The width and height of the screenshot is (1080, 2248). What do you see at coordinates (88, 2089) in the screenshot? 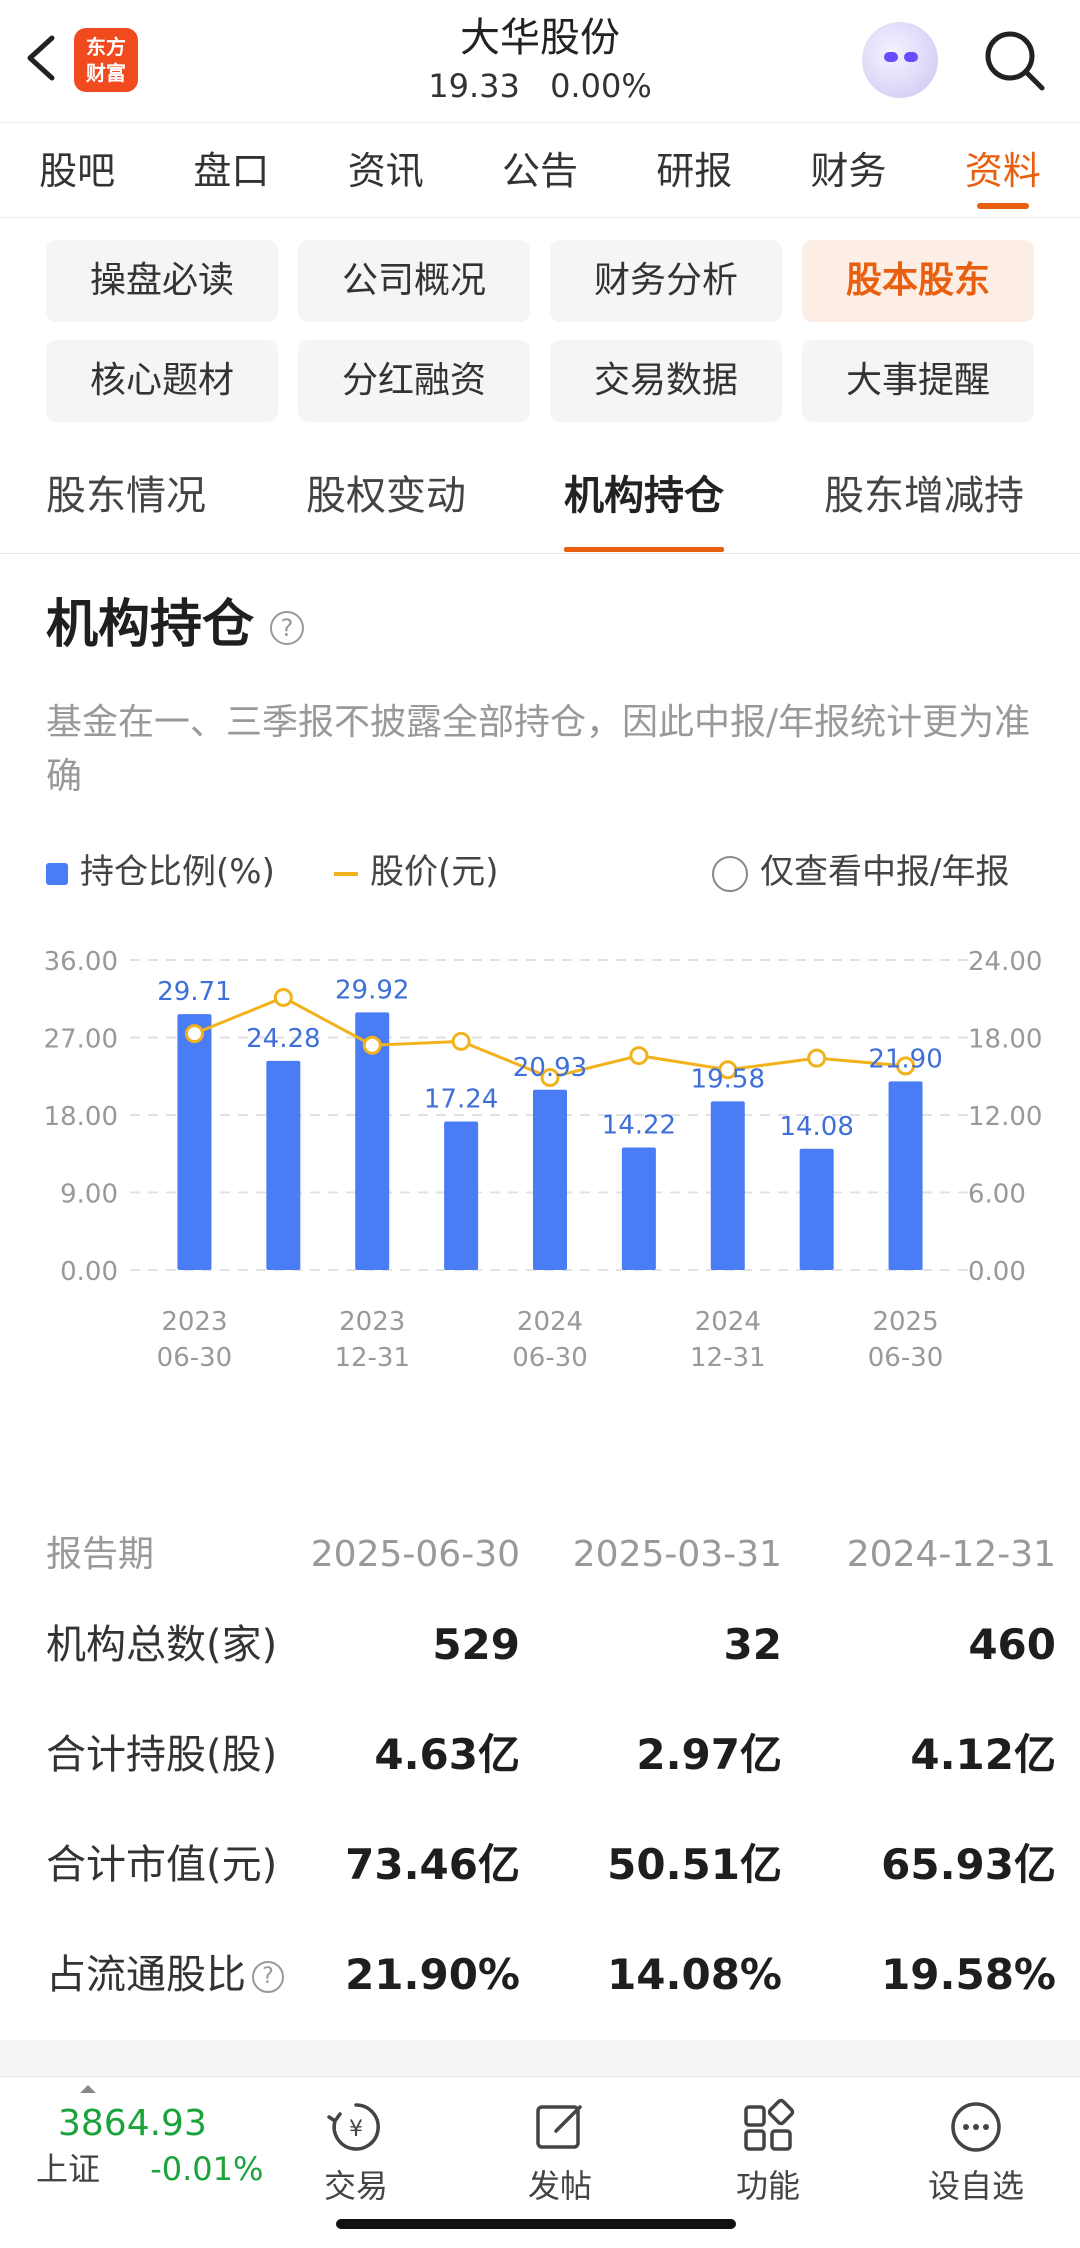
I see `caret-up-icon` at bounding box center [88, 2089].